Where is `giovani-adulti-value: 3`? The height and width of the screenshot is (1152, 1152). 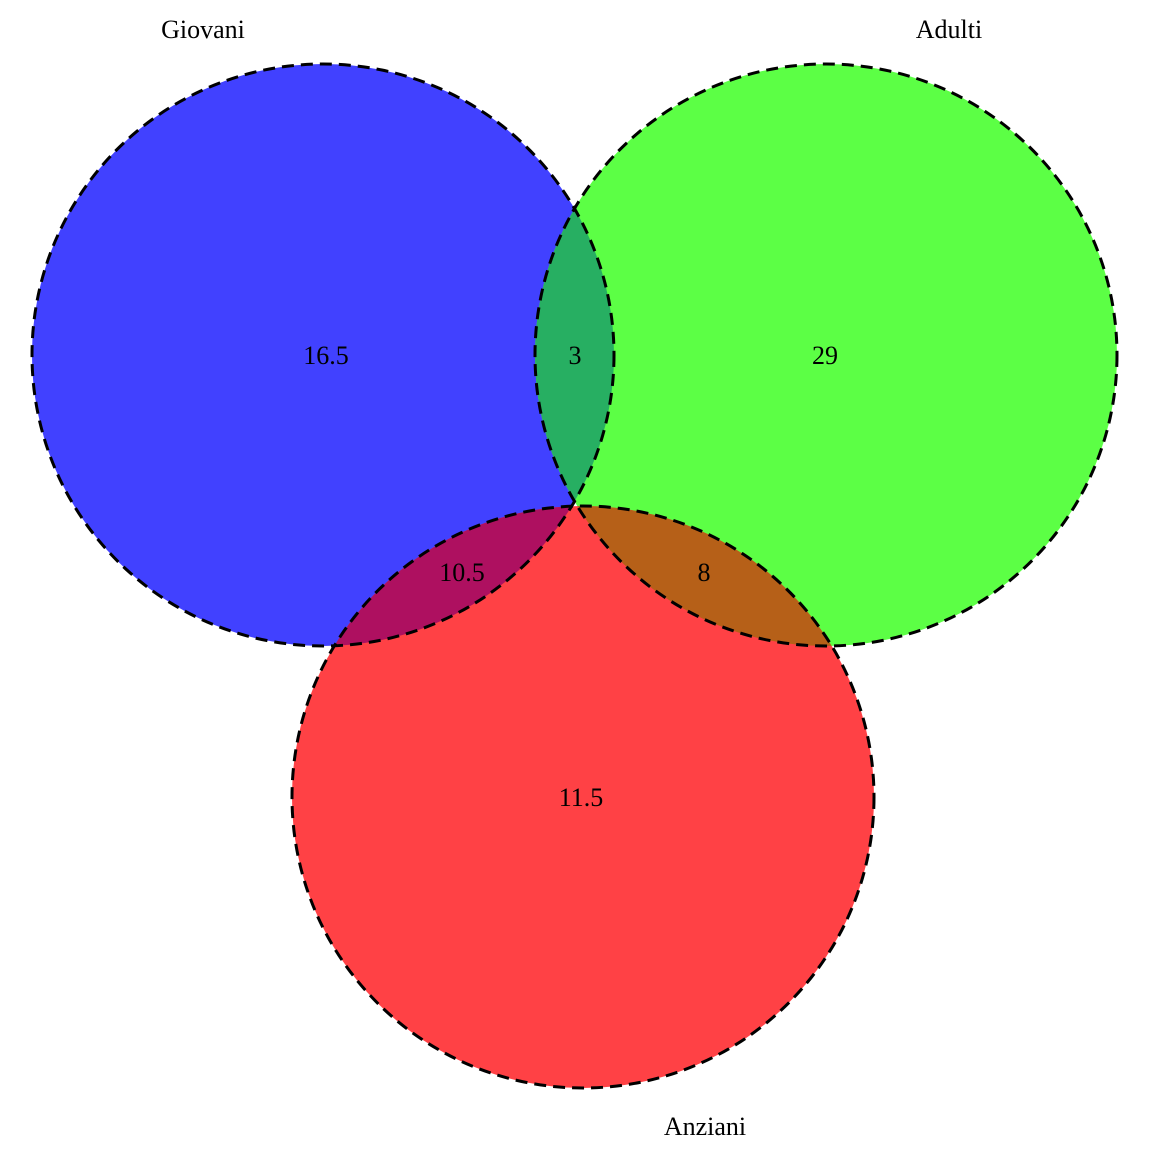
giovani-adulti-value: 3 is located at coordinates (575, 355).